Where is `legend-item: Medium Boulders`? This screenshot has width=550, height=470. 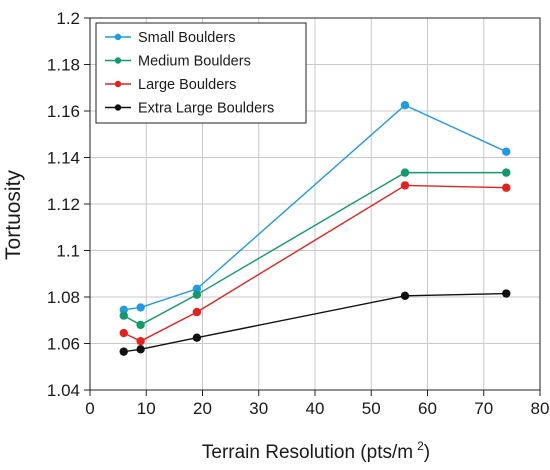 legend-item: Medium Boulders is located at coordinates (178, 62).